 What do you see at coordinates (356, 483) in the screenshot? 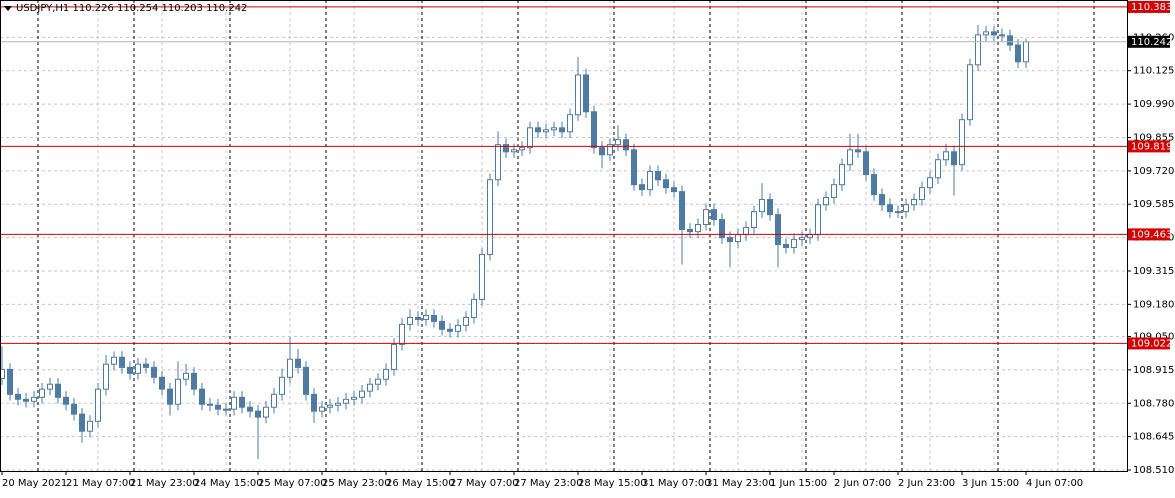
I see `x-tick-label: 25 May 23:00` at bounding box center [356, 483].